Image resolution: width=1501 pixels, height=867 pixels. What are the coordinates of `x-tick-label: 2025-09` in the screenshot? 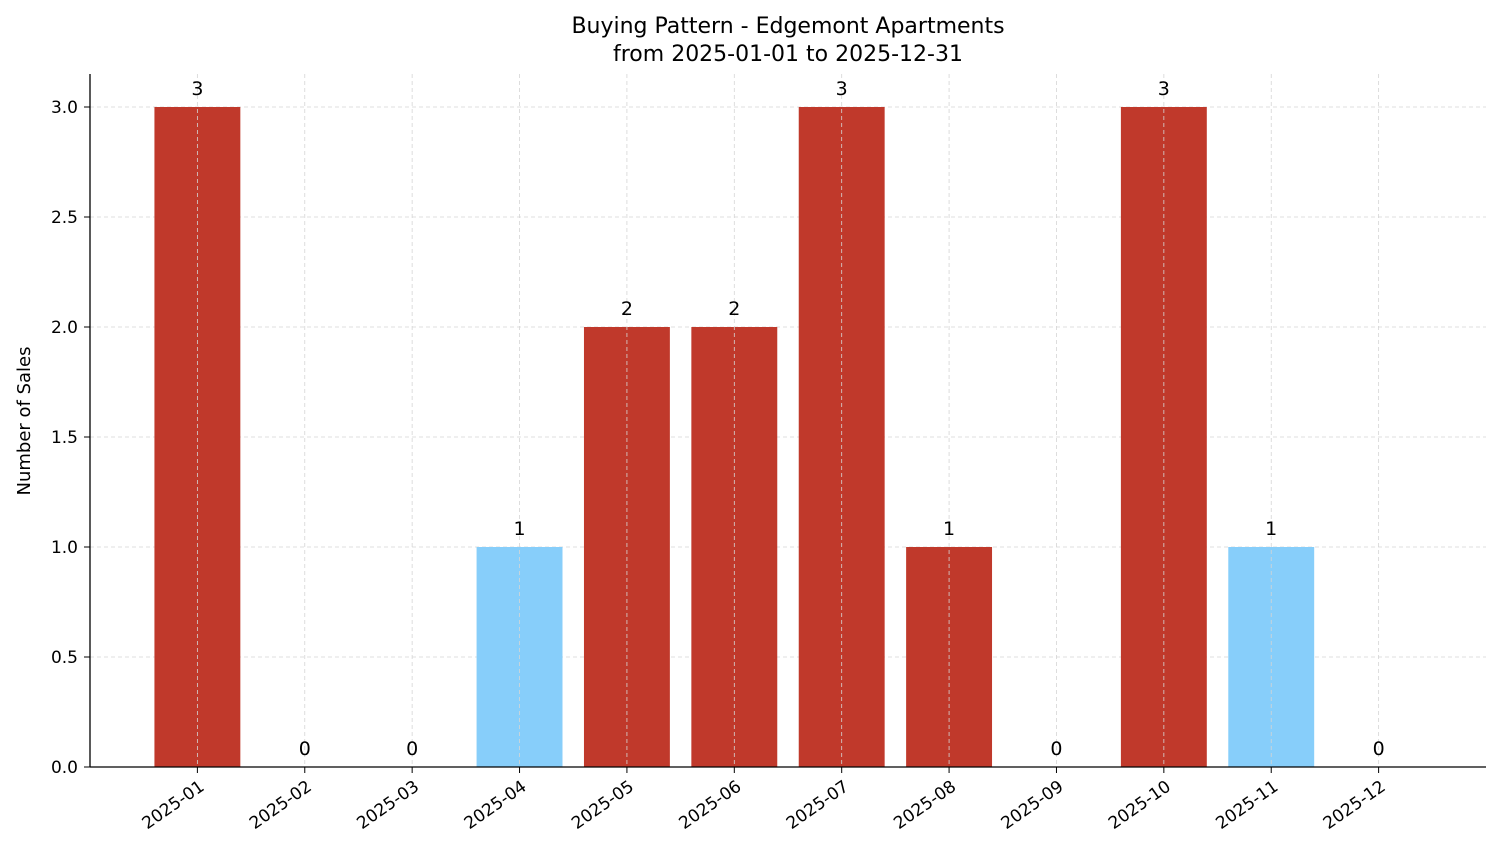 It's located at (1033, 805).